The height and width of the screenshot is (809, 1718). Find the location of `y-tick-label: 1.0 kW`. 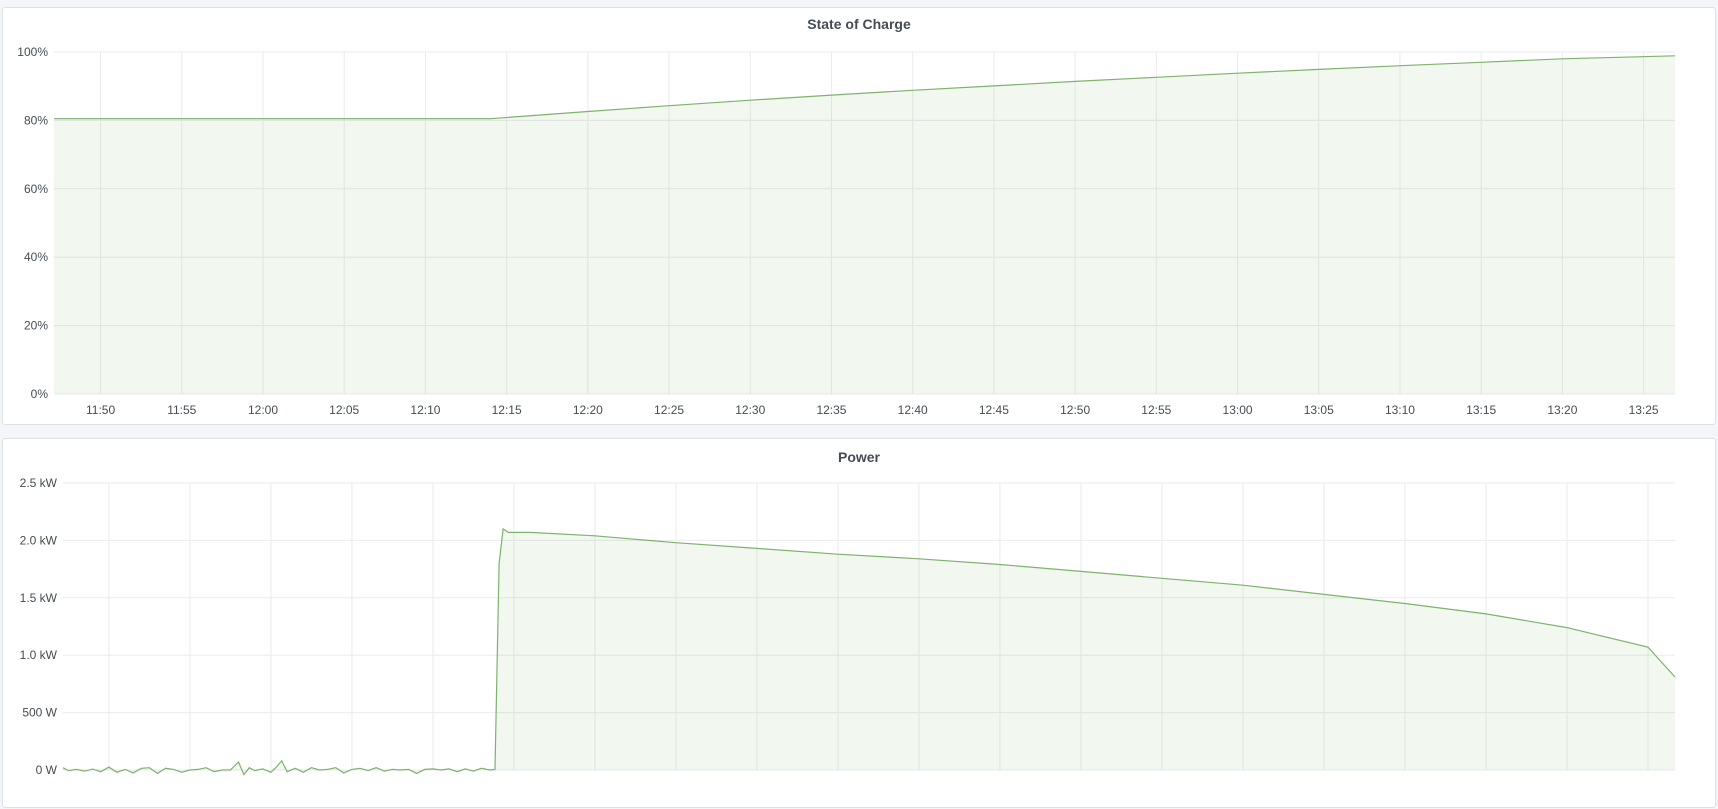

y-tick-label: 1.0 kW is located at coordinates (39, 655).